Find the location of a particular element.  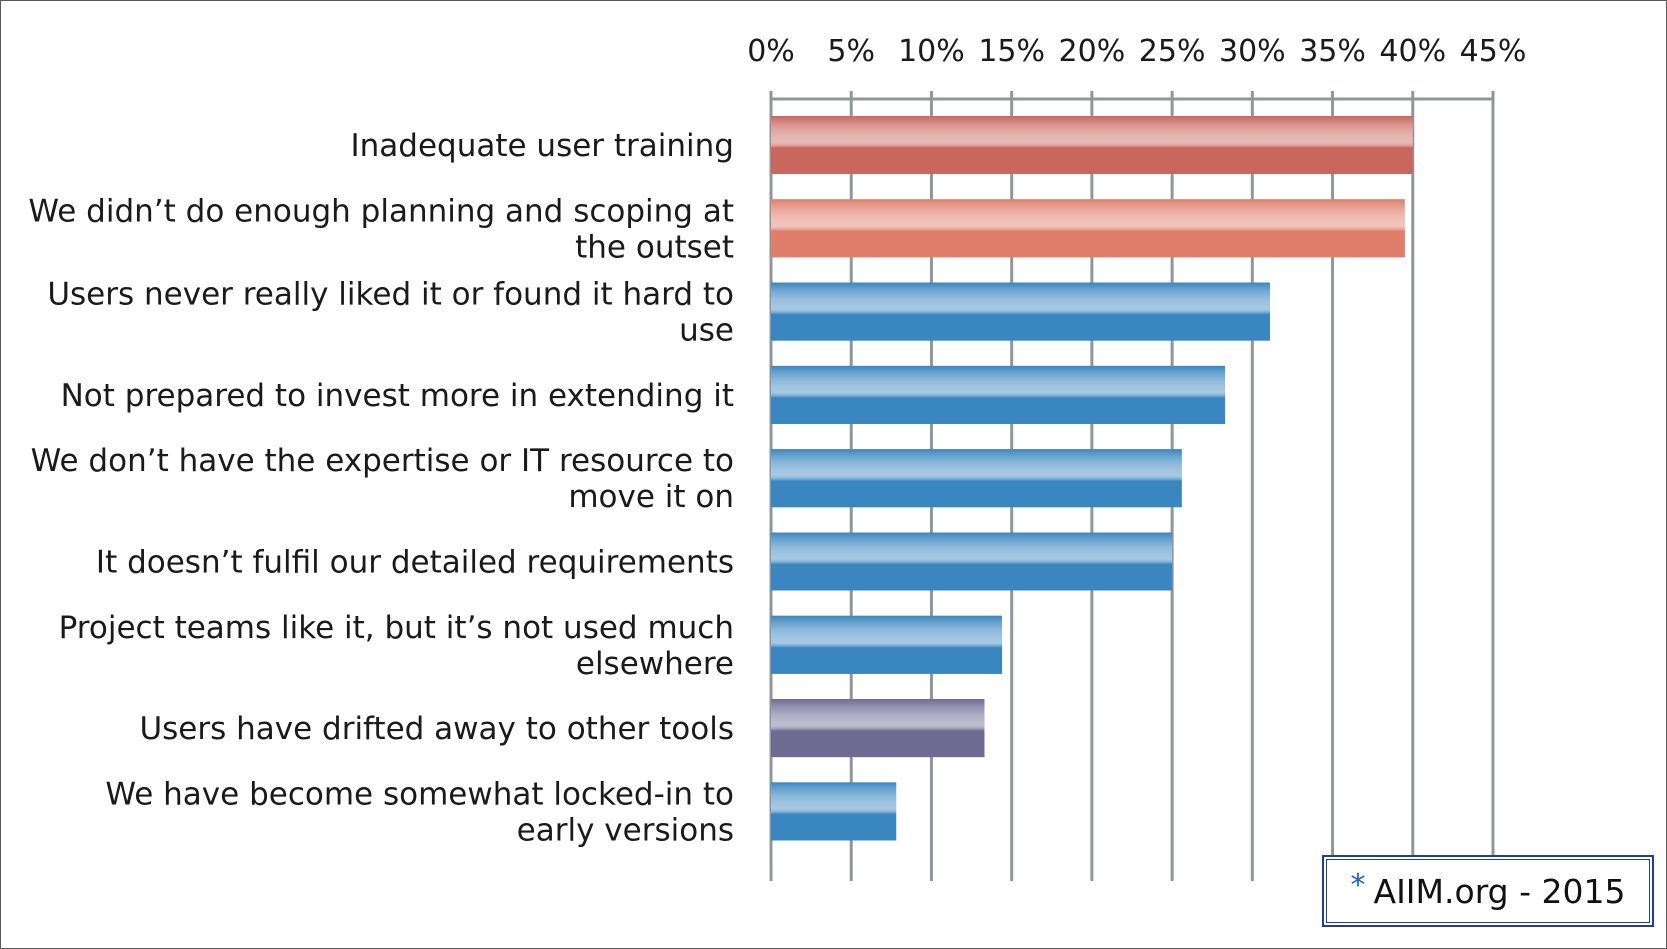

x-tick-label: 20% is located at coordinates (1092, 51).